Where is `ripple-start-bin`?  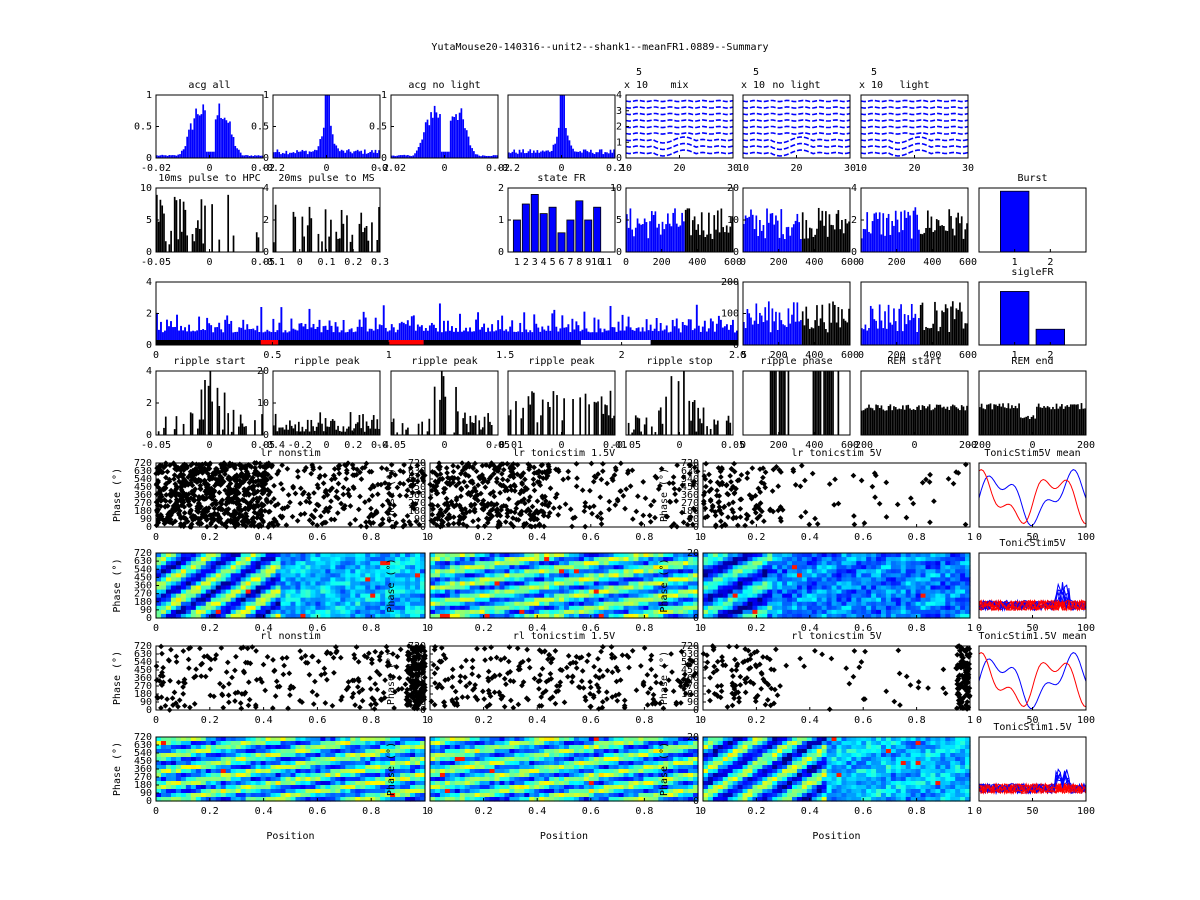
ripple-start-bin is located at coordinates (203, 427).